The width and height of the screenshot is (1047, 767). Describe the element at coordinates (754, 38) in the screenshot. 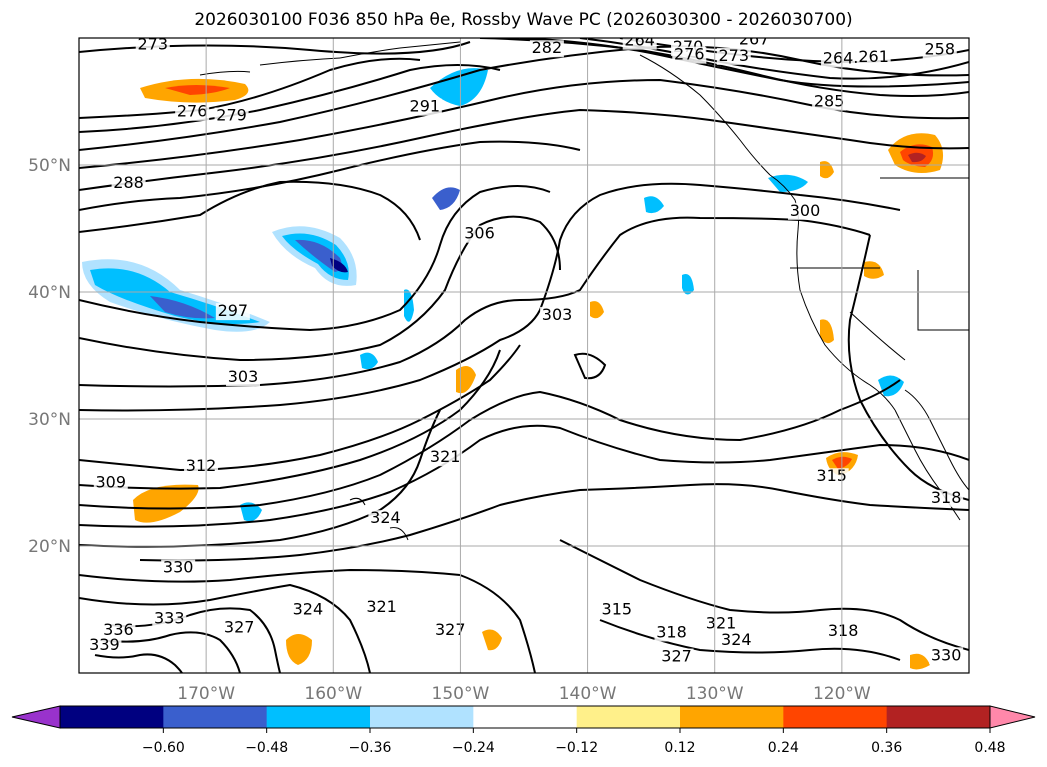

I see `contour-label: 267` at that location.